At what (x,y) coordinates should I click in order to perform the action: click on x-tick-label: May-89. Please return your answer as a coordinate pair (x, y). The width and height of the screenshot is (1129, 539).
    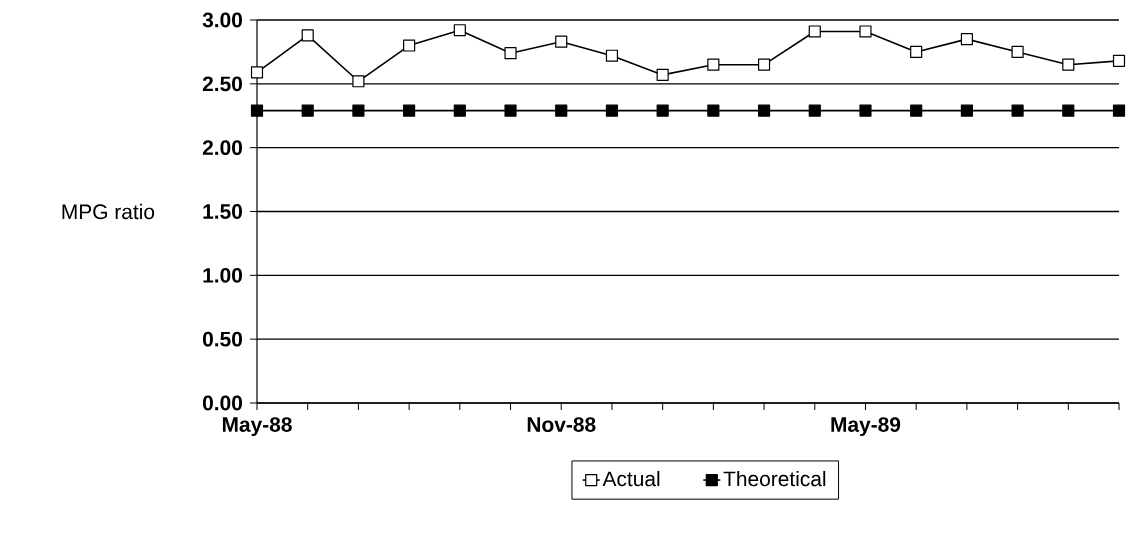
    Looking at the image, I should click on (866, 427).